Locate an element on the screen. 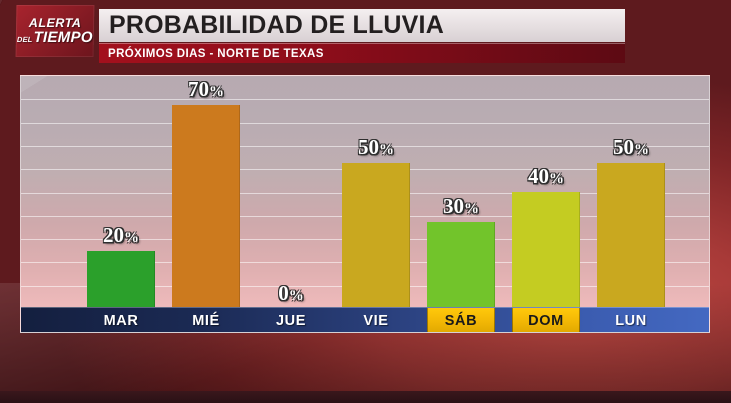 This screenshot has height=403, width=731. title-bar: PROBABILIDAD DE LLUVIA is located at coordinates (362, 25).